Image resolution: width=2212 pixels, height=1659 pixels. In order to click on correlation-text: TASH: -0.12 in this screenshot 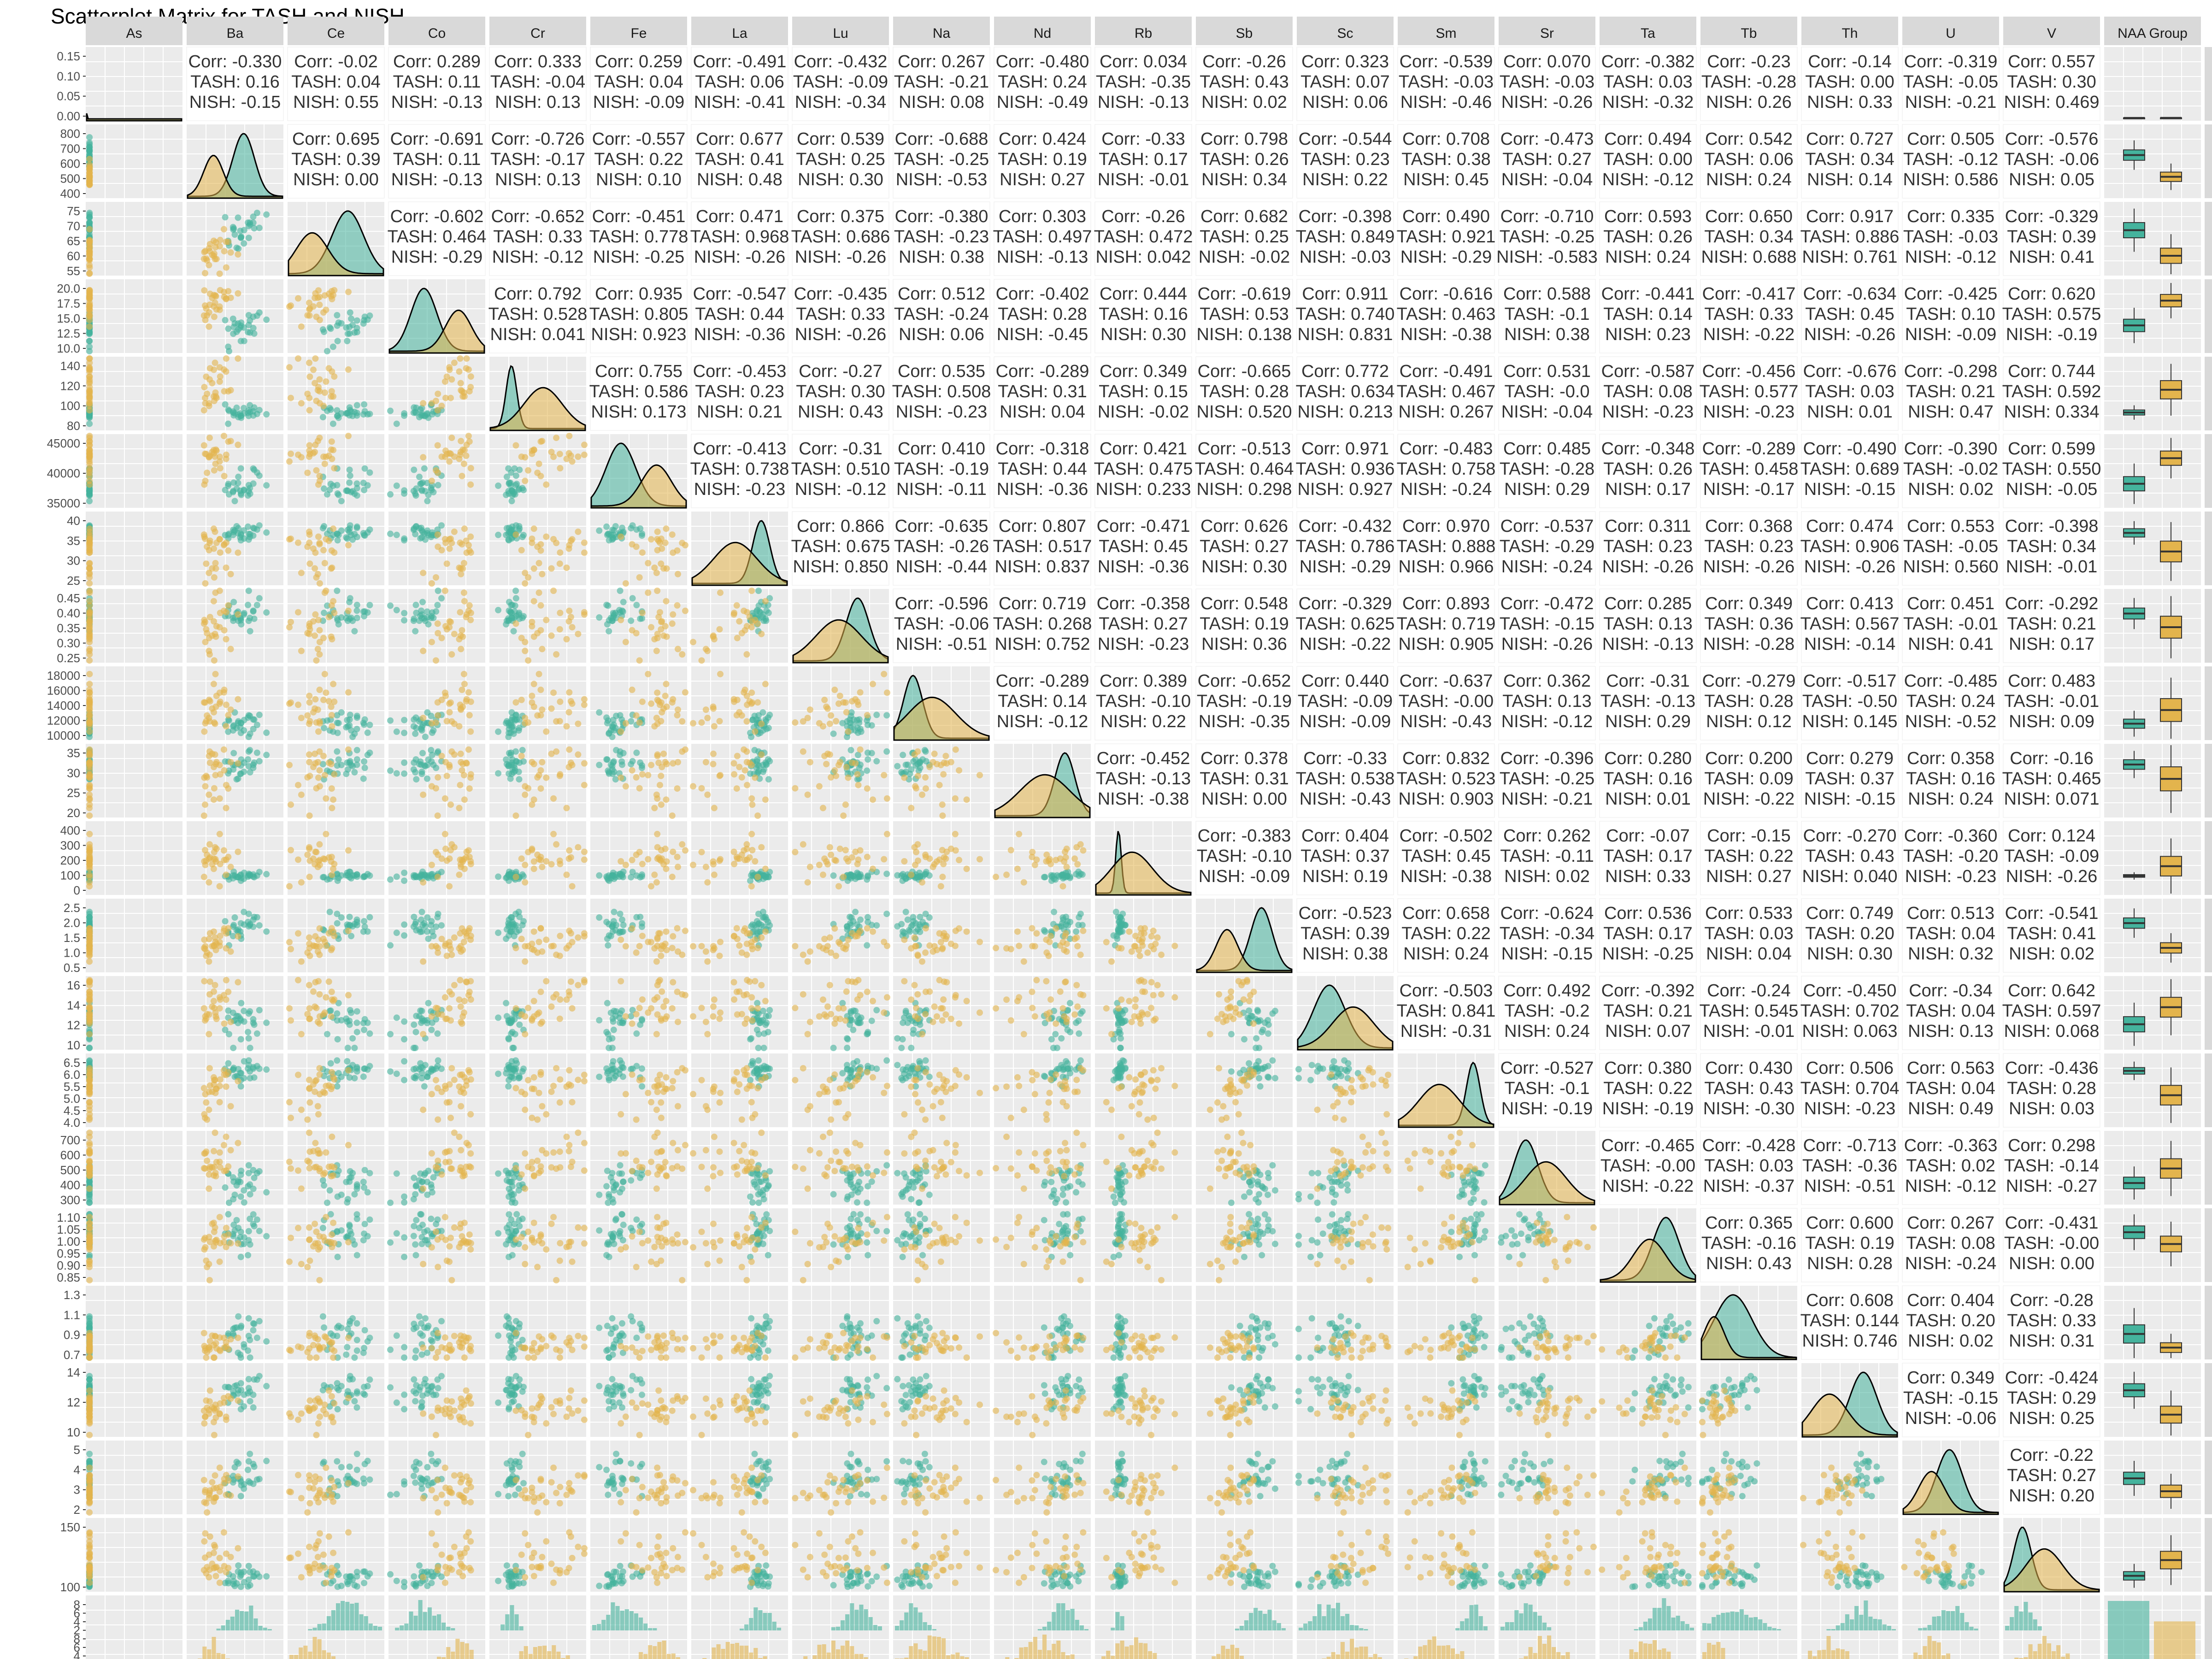, I will do `click(1950, 159)`.